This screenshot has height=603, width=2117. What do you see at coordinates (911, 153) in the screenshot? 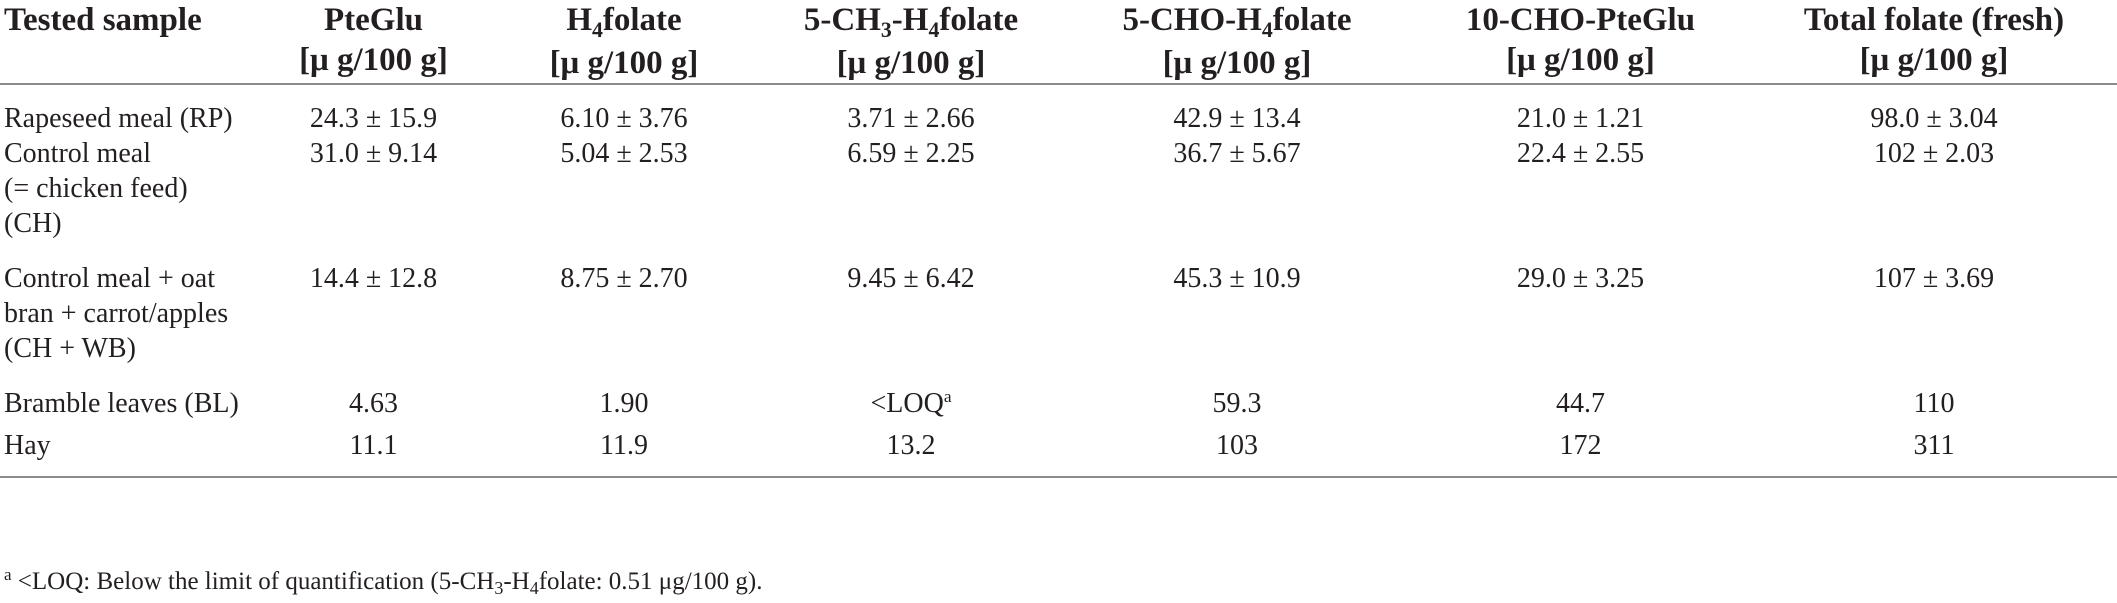
I see `value-cell: 6.59 ± 2.25` at bounding box center [911, 153].